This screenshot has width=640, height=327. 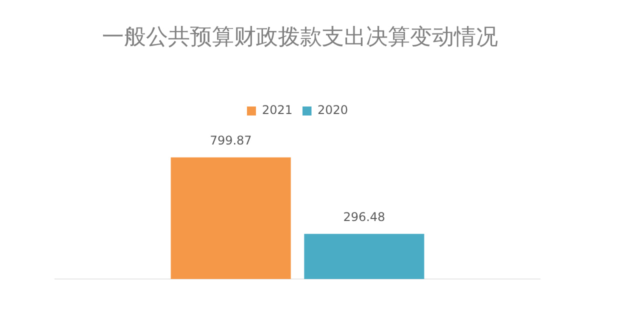 What do you see at coordinates (231, 141) in the screenshot?
I see `data-label: 799.87` at bounding box center [231, 141].